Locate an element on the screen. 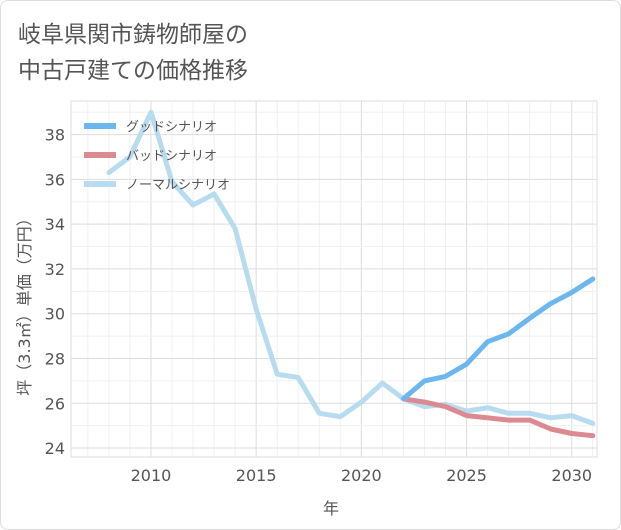 The image size is (621, 530). title-line-2: 中古戸建ての価格推移 is located at coordinates (133, 71).